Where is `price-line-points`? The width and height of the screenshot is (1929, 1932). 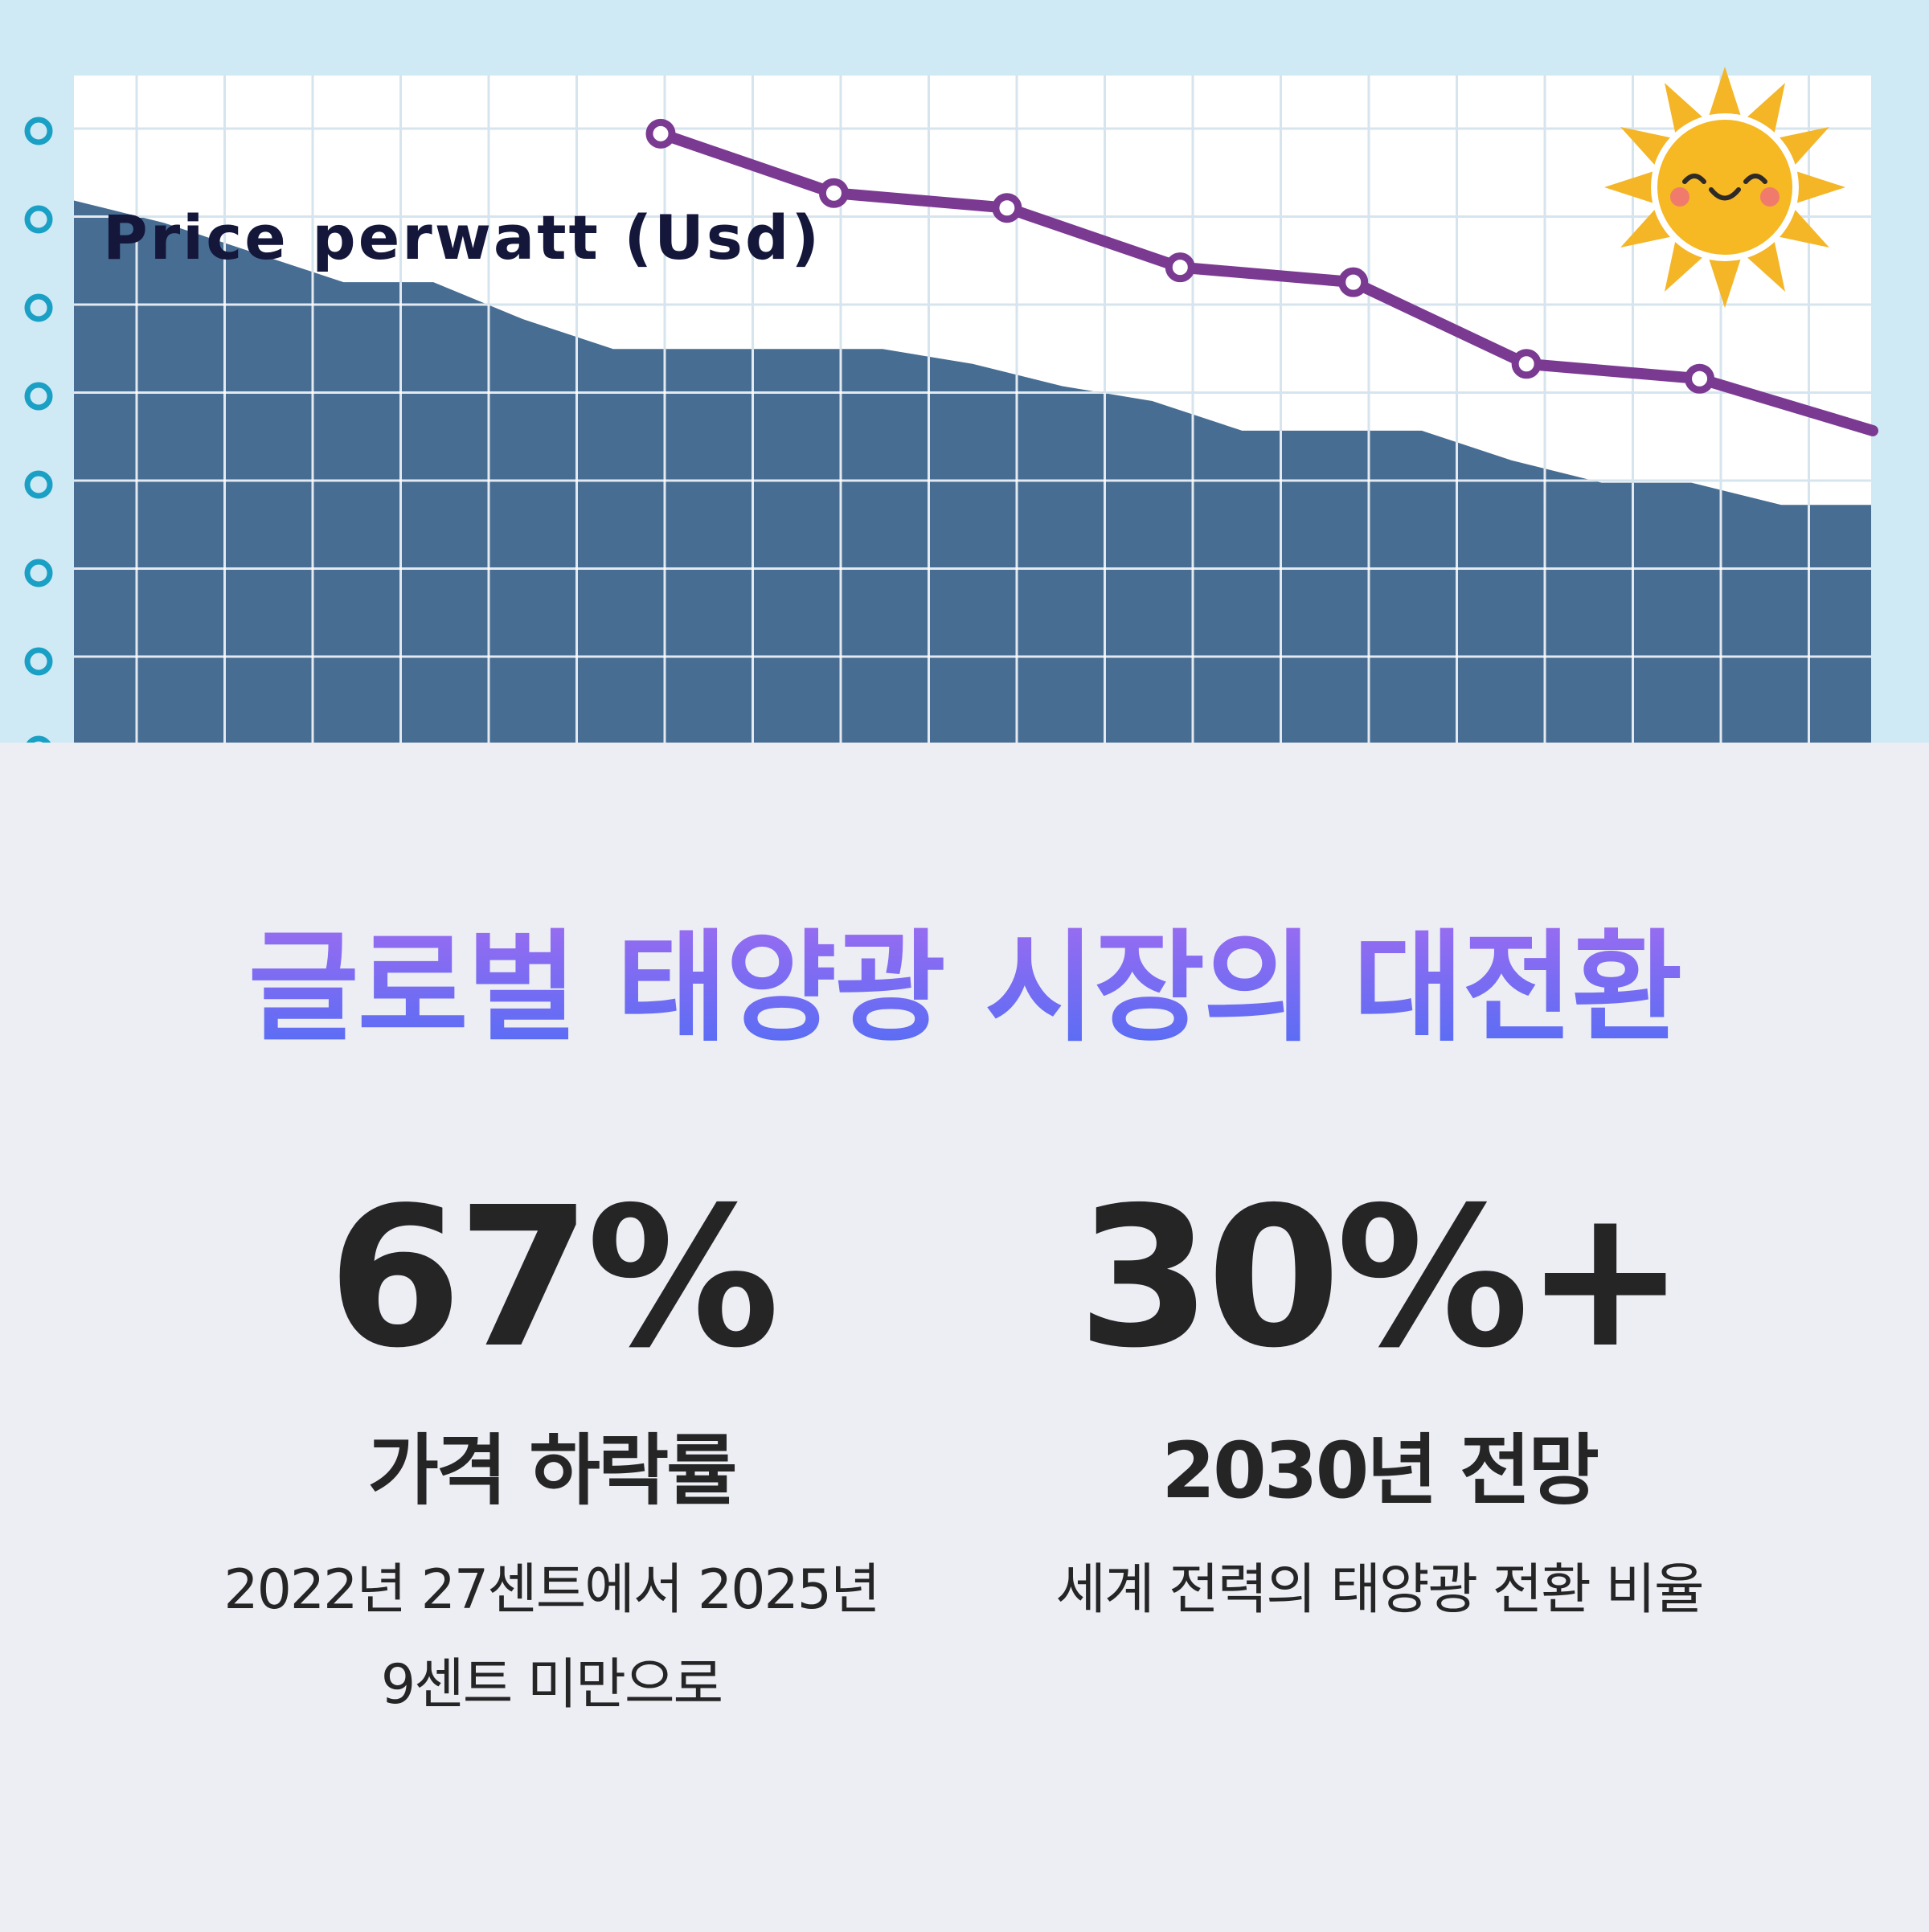 price-line-points is located at coordinates (1180, 256).